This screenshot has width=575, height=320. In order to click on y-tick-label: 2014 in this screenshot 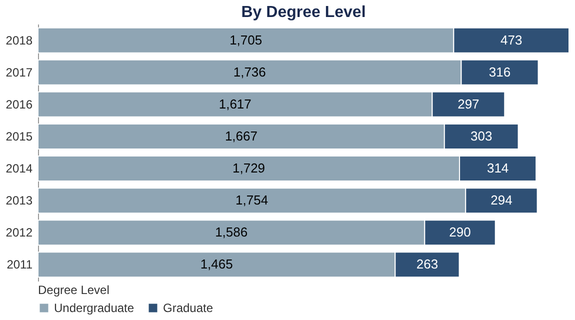, I will do `click(19, 169)`.